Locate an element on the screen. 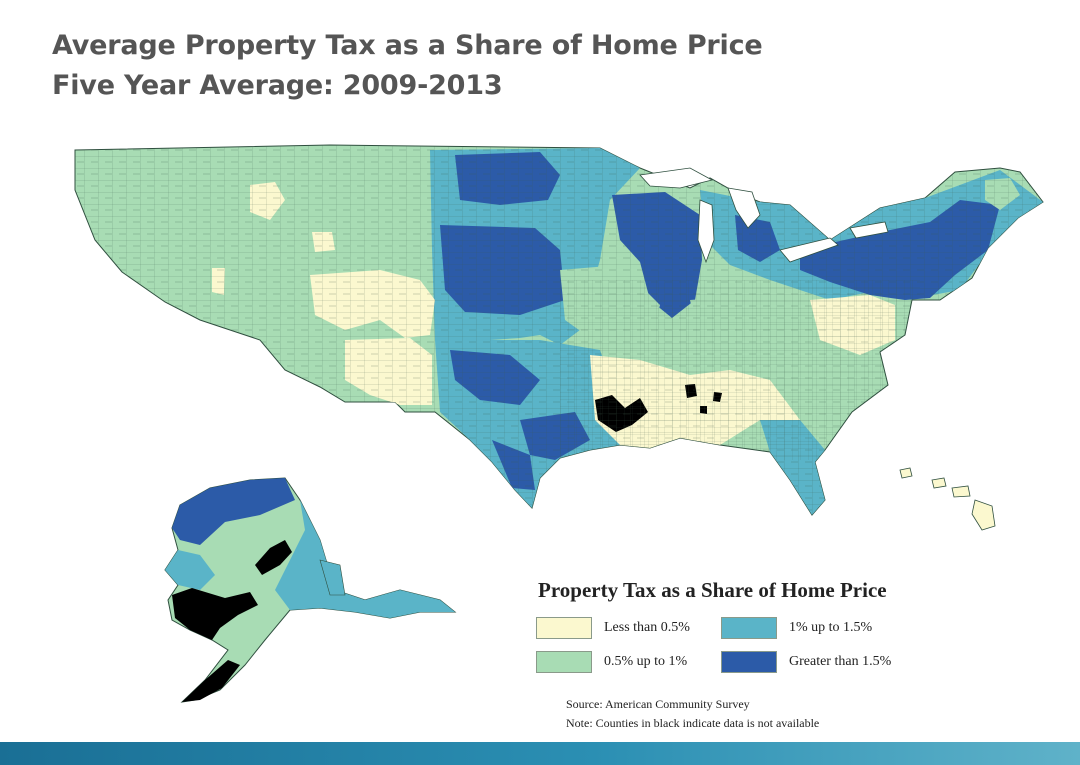 The height and width of the screenshot is (765, 1080). alaska-north-high is located at coordinates (233, 511).